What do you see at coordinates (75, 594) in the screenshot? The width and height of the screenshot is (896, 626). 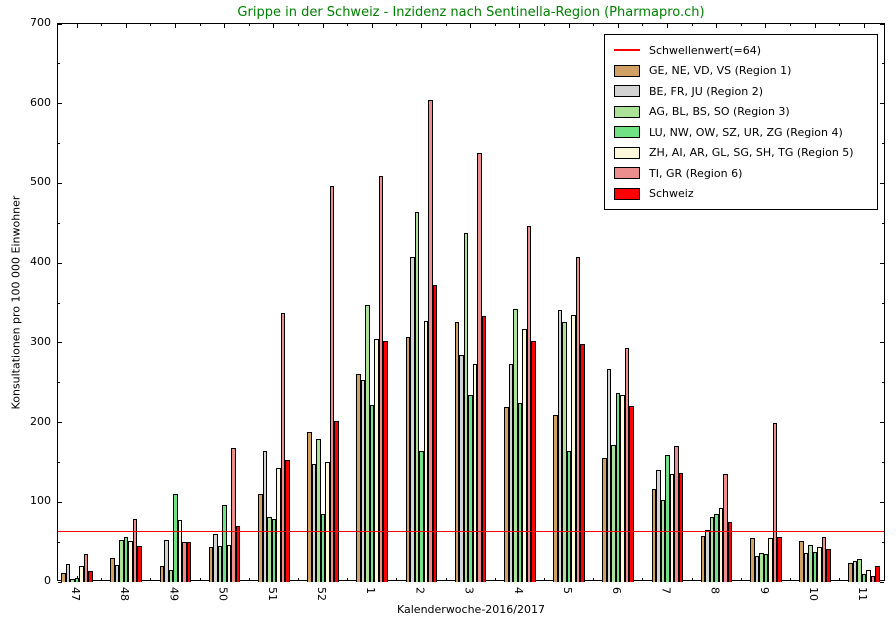 I see `x-tick-label: 47` at bounding box center [75, 594].